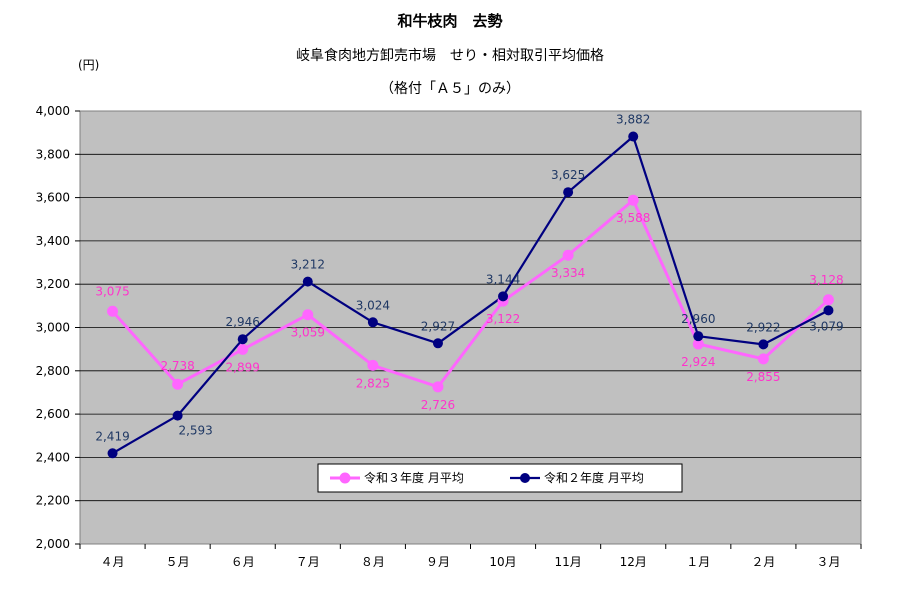 Image resolution: width=900 pixels, height=600 pixels. I want to click on data-label-r2: 2,419, so click(112, 436).